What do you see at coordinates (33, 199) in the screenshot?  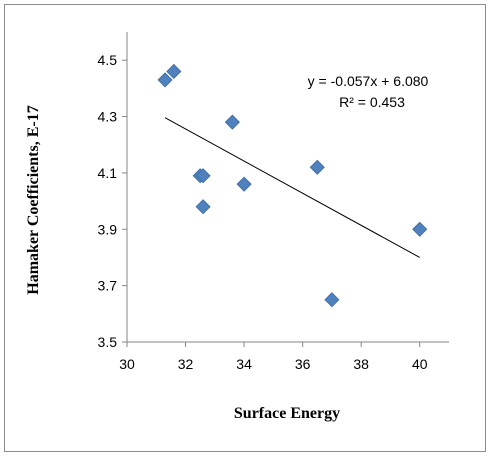 I see `y-axis-title: Hamaker Coefficients, E-17` at bounding box center [33, 199].